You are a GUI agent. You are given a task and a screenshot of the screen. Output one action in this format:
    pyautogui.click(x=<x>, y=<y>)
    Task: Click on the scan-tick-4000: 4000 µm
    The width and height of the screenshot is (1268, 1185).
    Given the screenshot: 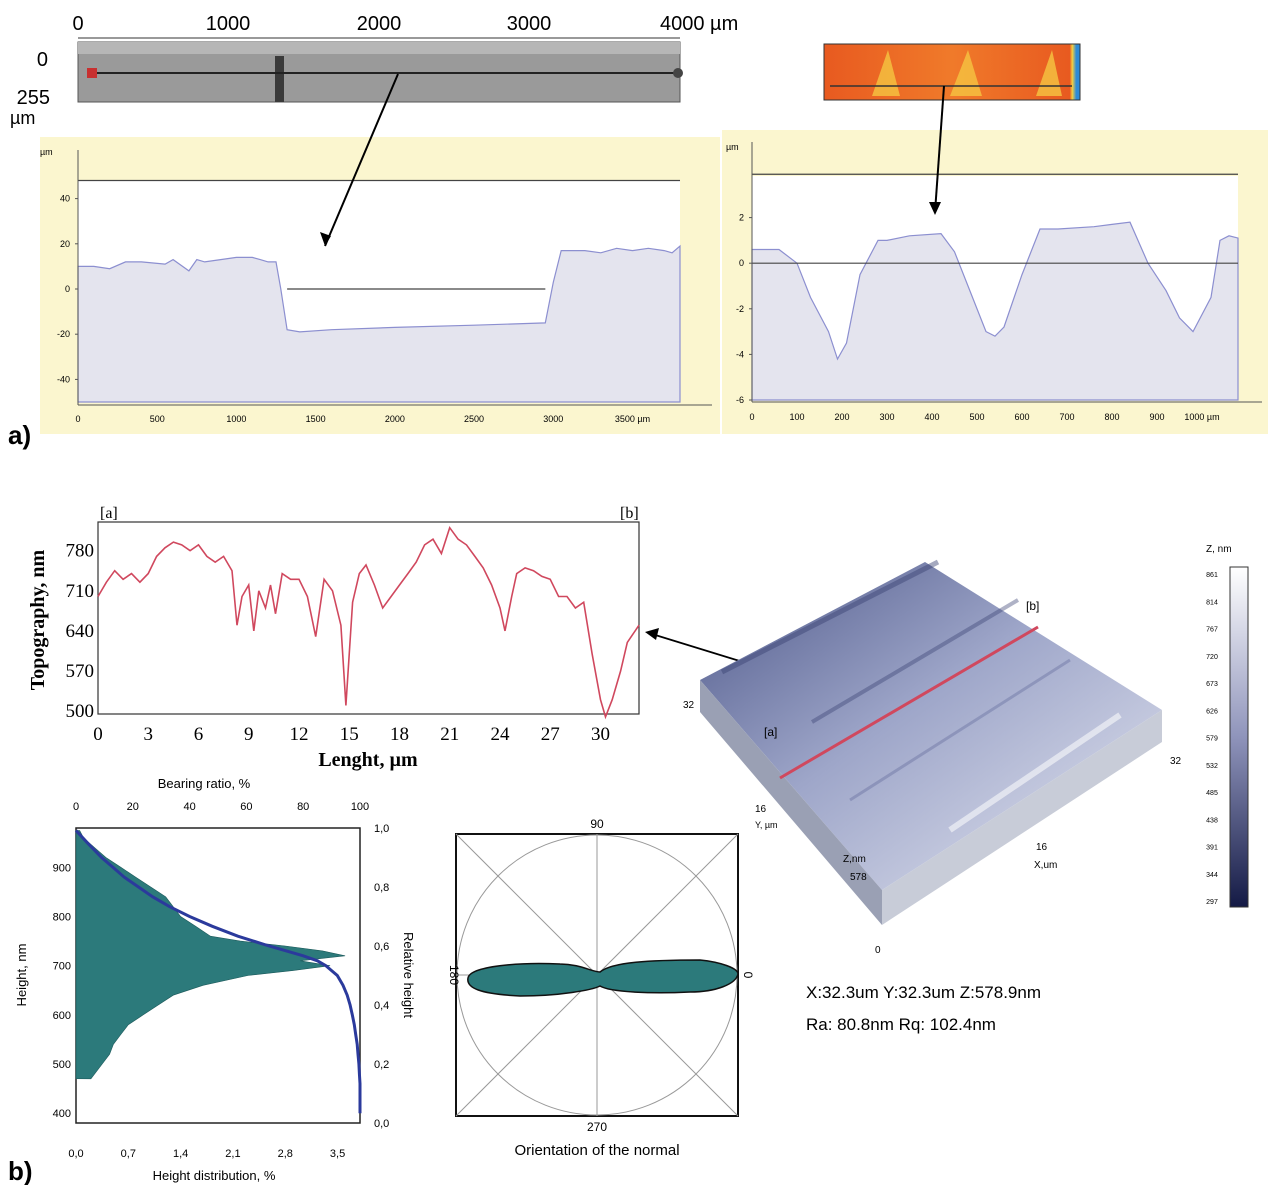 What is the action you would take?
    pyautogui.click(x=699, y=24)
    